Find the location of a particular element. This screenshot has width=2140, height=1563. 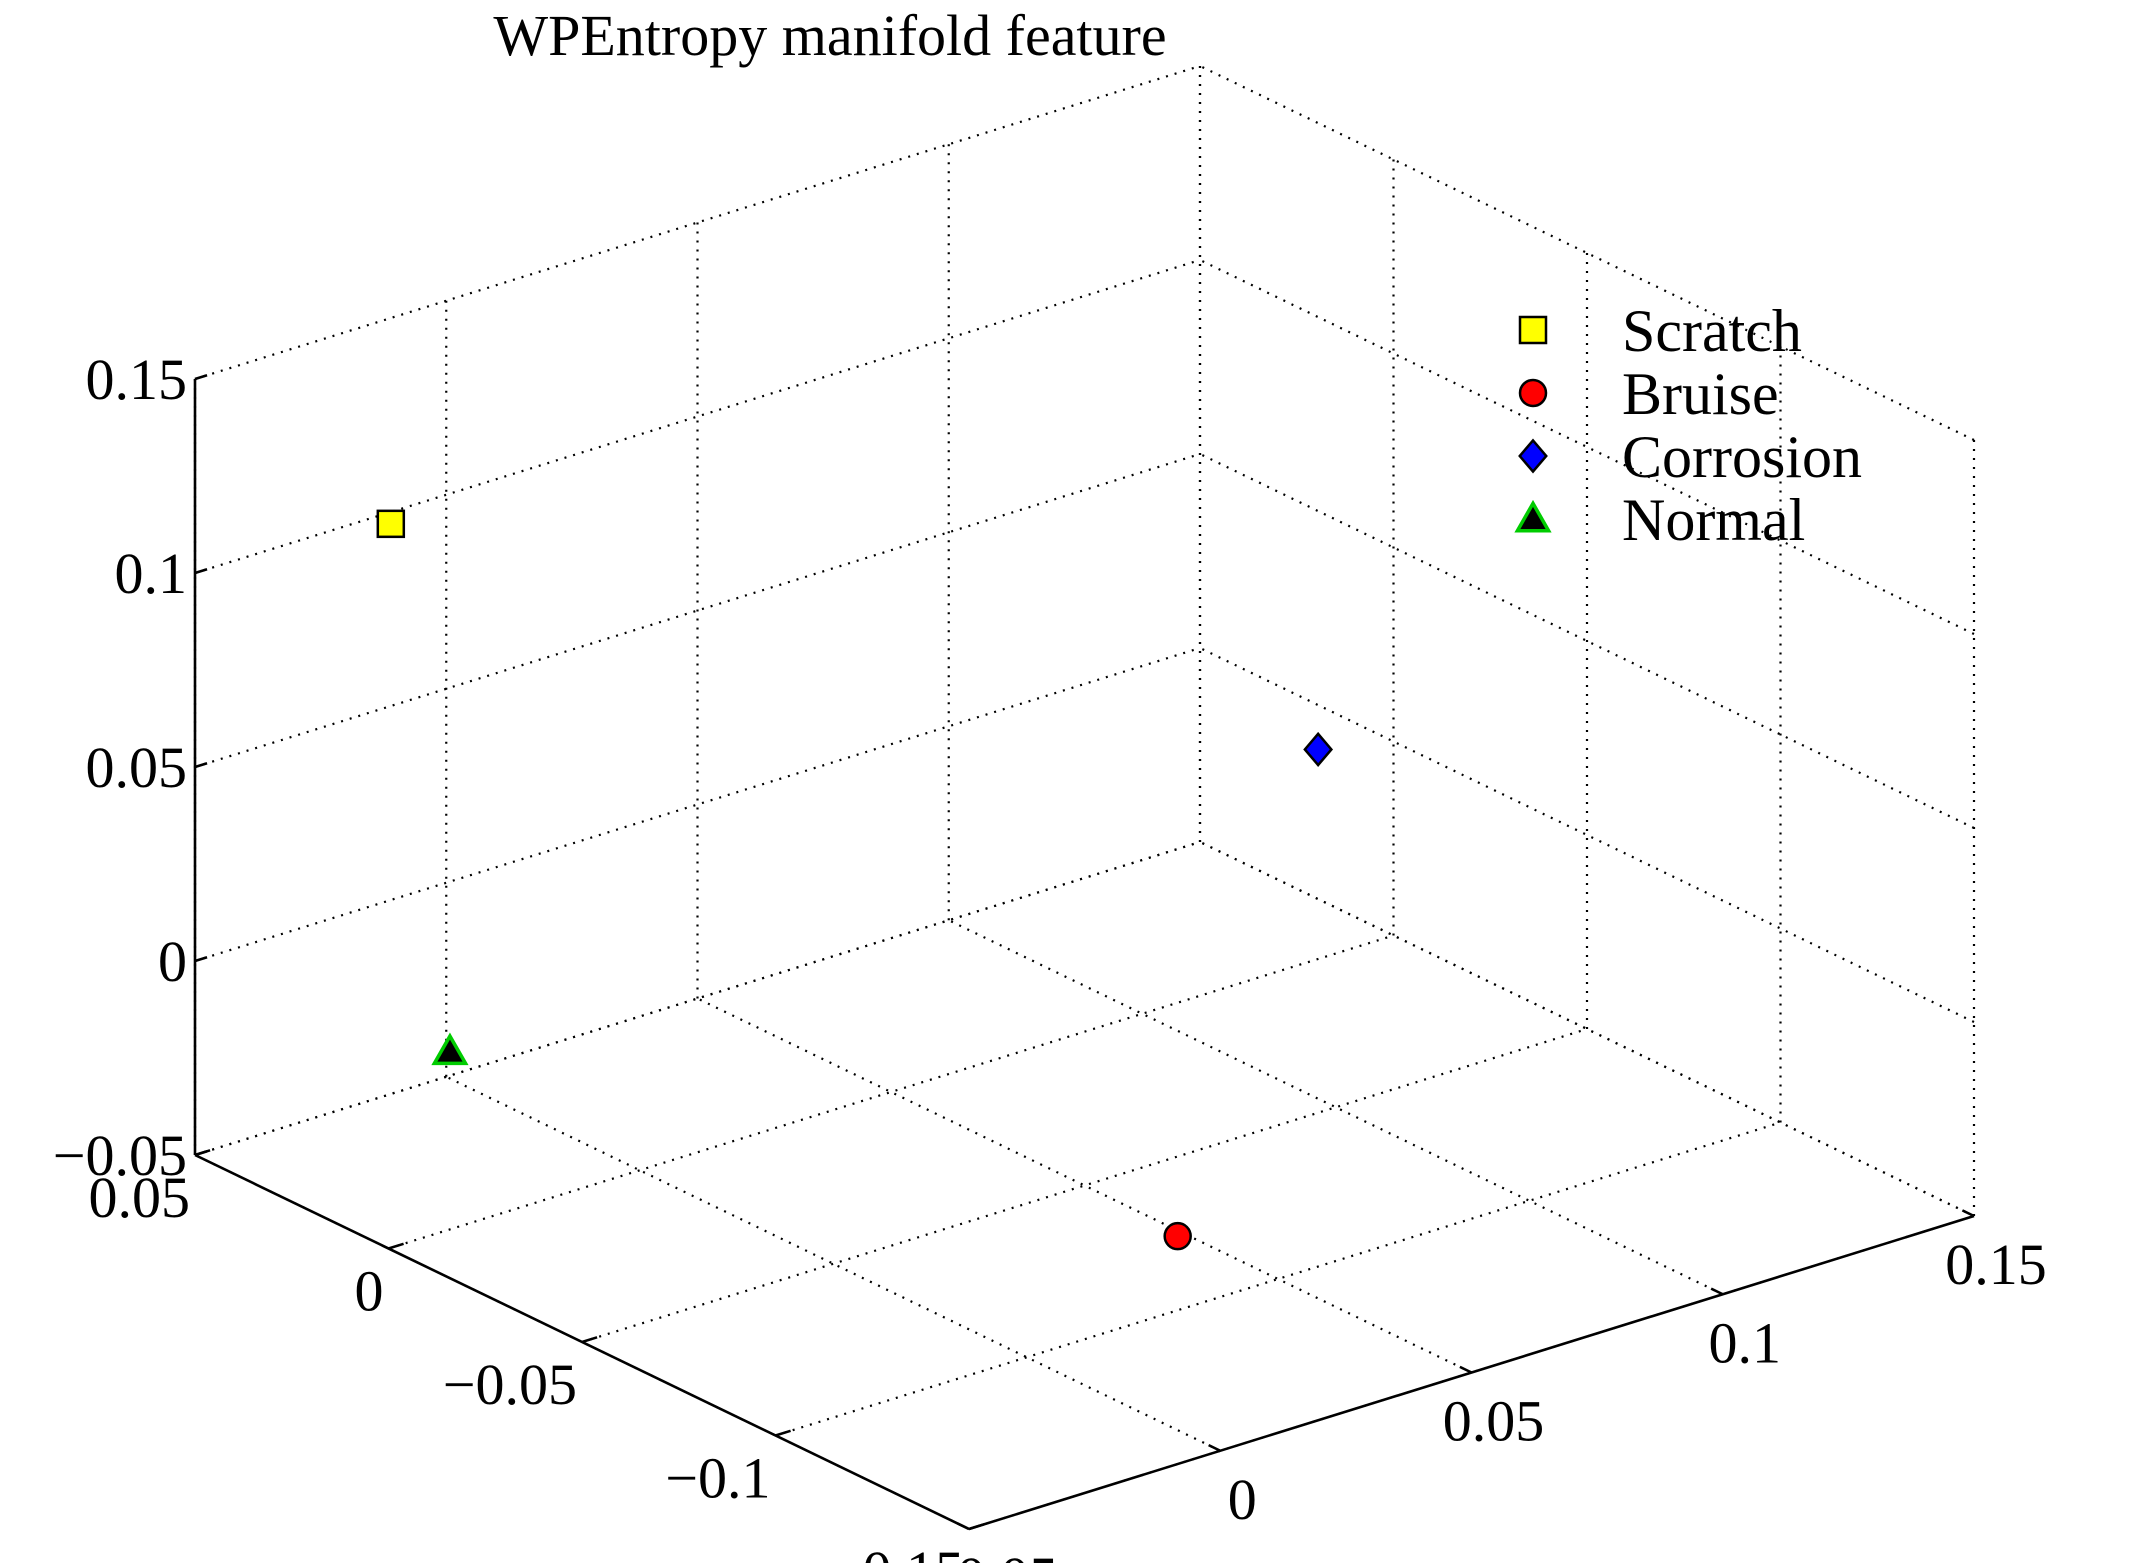

chart-title: WPEntropy manifold feature is located at coordinates (829, 35).